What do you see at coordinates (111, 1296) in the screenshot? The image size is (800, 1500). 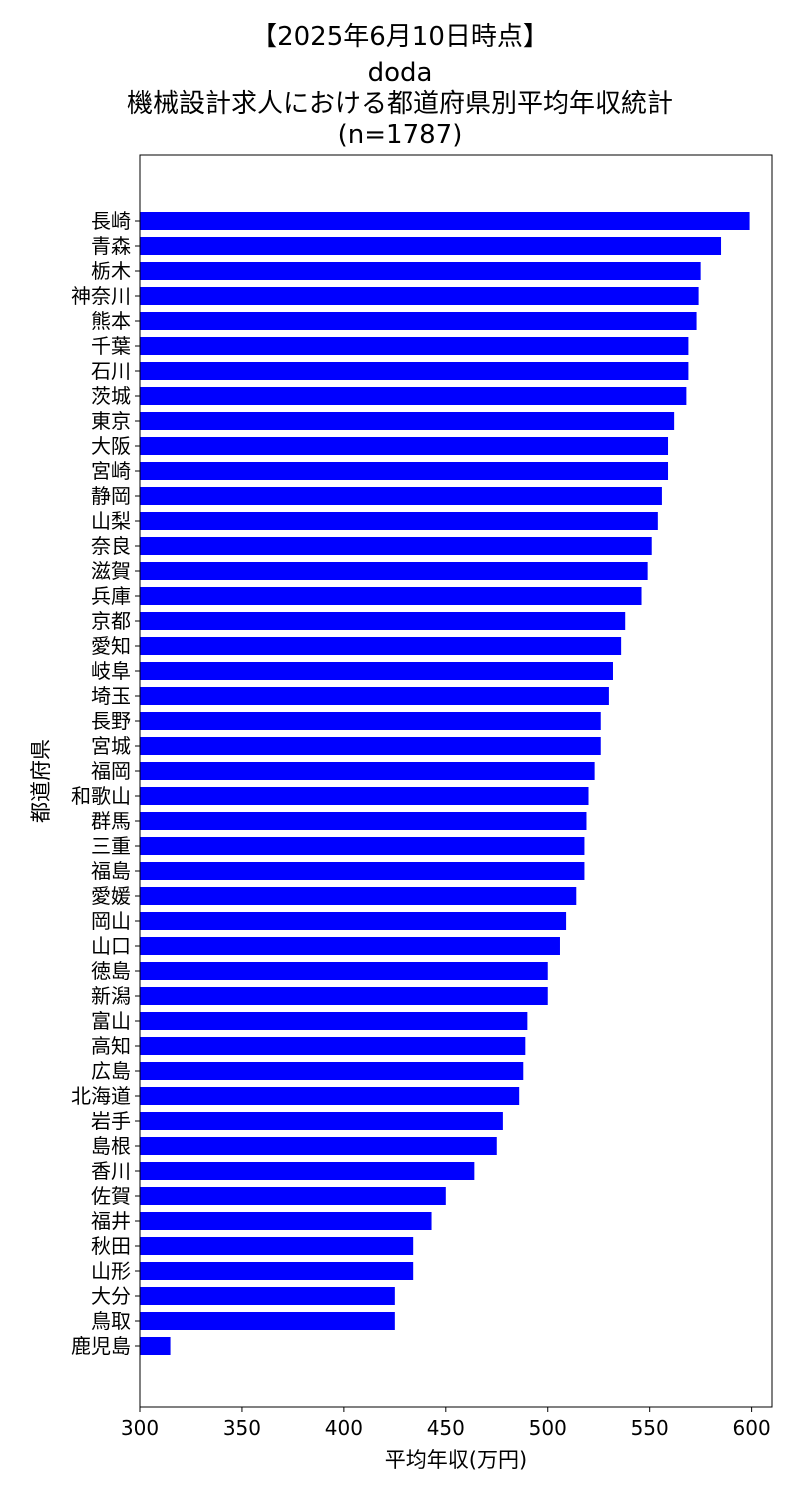 I see `category-label: 大分` at bounding box center [111, 1296].